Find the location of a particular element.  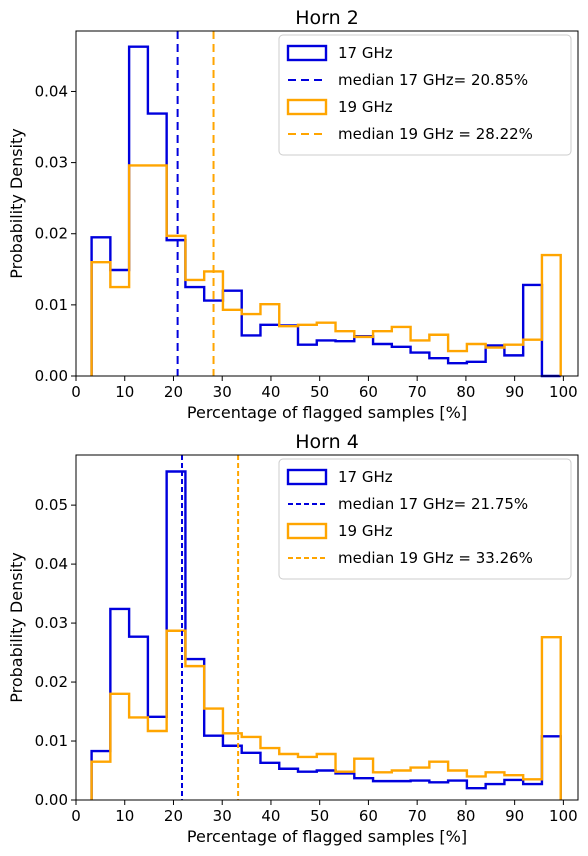

y-tick-label: 0.05 is located at coordinates (51, 505).